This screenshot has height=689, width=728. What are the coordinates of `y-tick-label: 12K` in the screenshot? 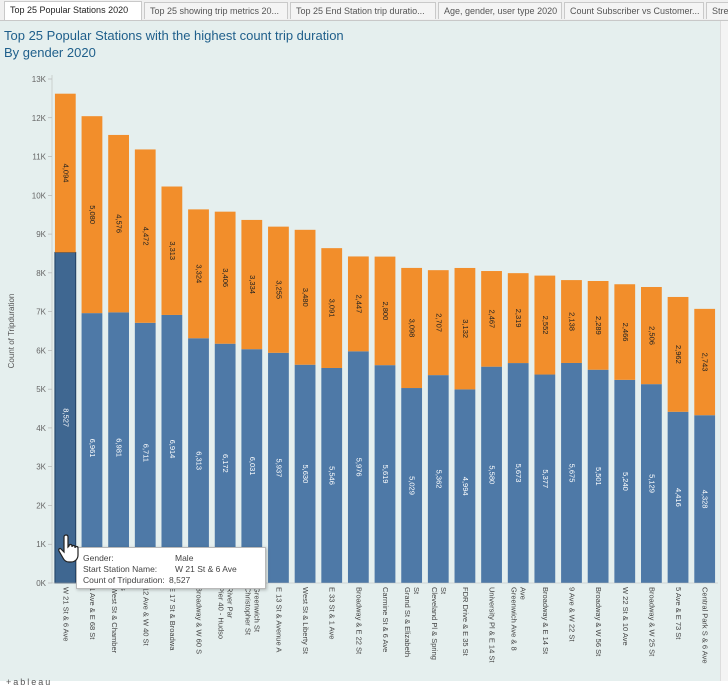 It's located at (39, 118).